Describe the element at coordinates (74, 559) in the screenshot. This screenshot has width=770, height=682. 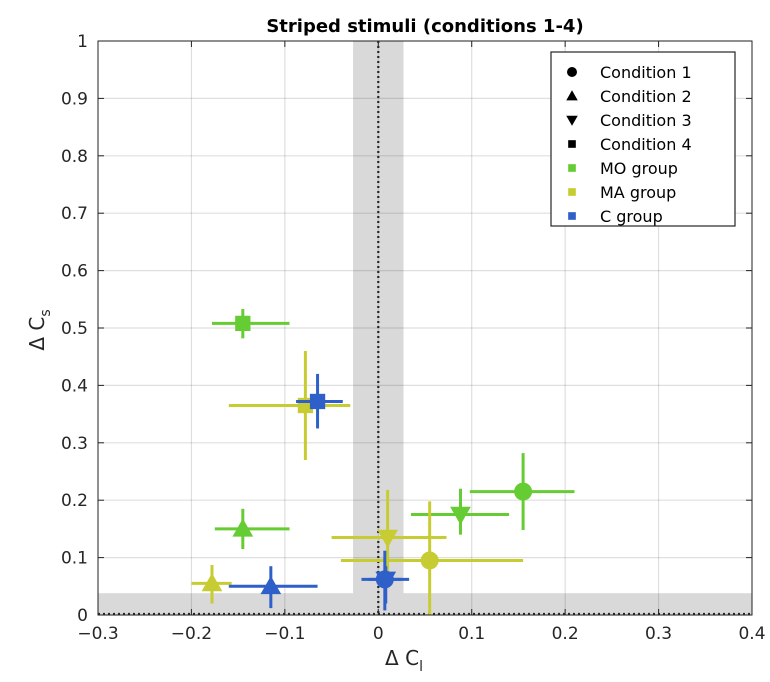
I see `y-tick-label: 0.1` at that location.